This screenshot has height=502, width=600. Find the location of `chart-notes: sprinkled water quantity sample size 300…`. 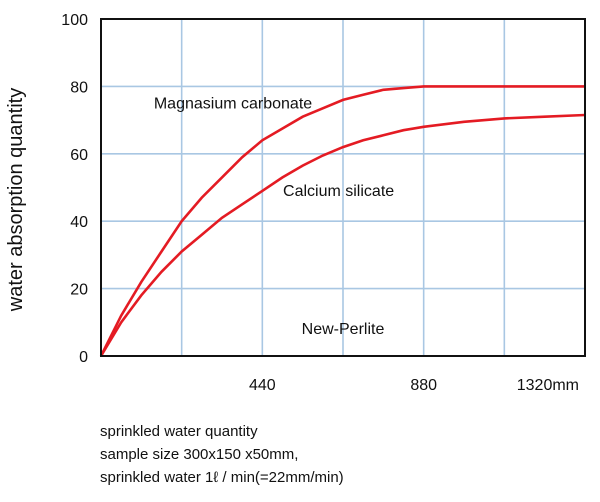

chart-notes: sprinkled water quantity sample size 300… is located at coordinates (222, 454).